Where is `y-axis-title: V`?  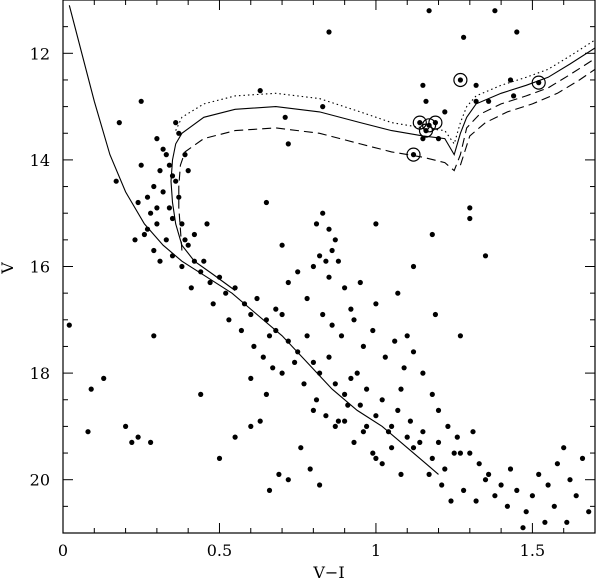 y-axis-title: V is located at coordinates (8, 268).